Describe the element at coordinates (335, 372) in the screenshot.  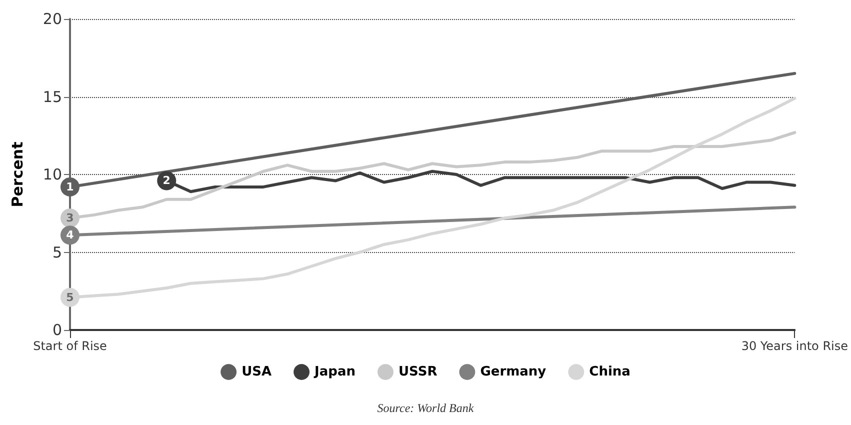
I see `legend-label: Japan` at that location.